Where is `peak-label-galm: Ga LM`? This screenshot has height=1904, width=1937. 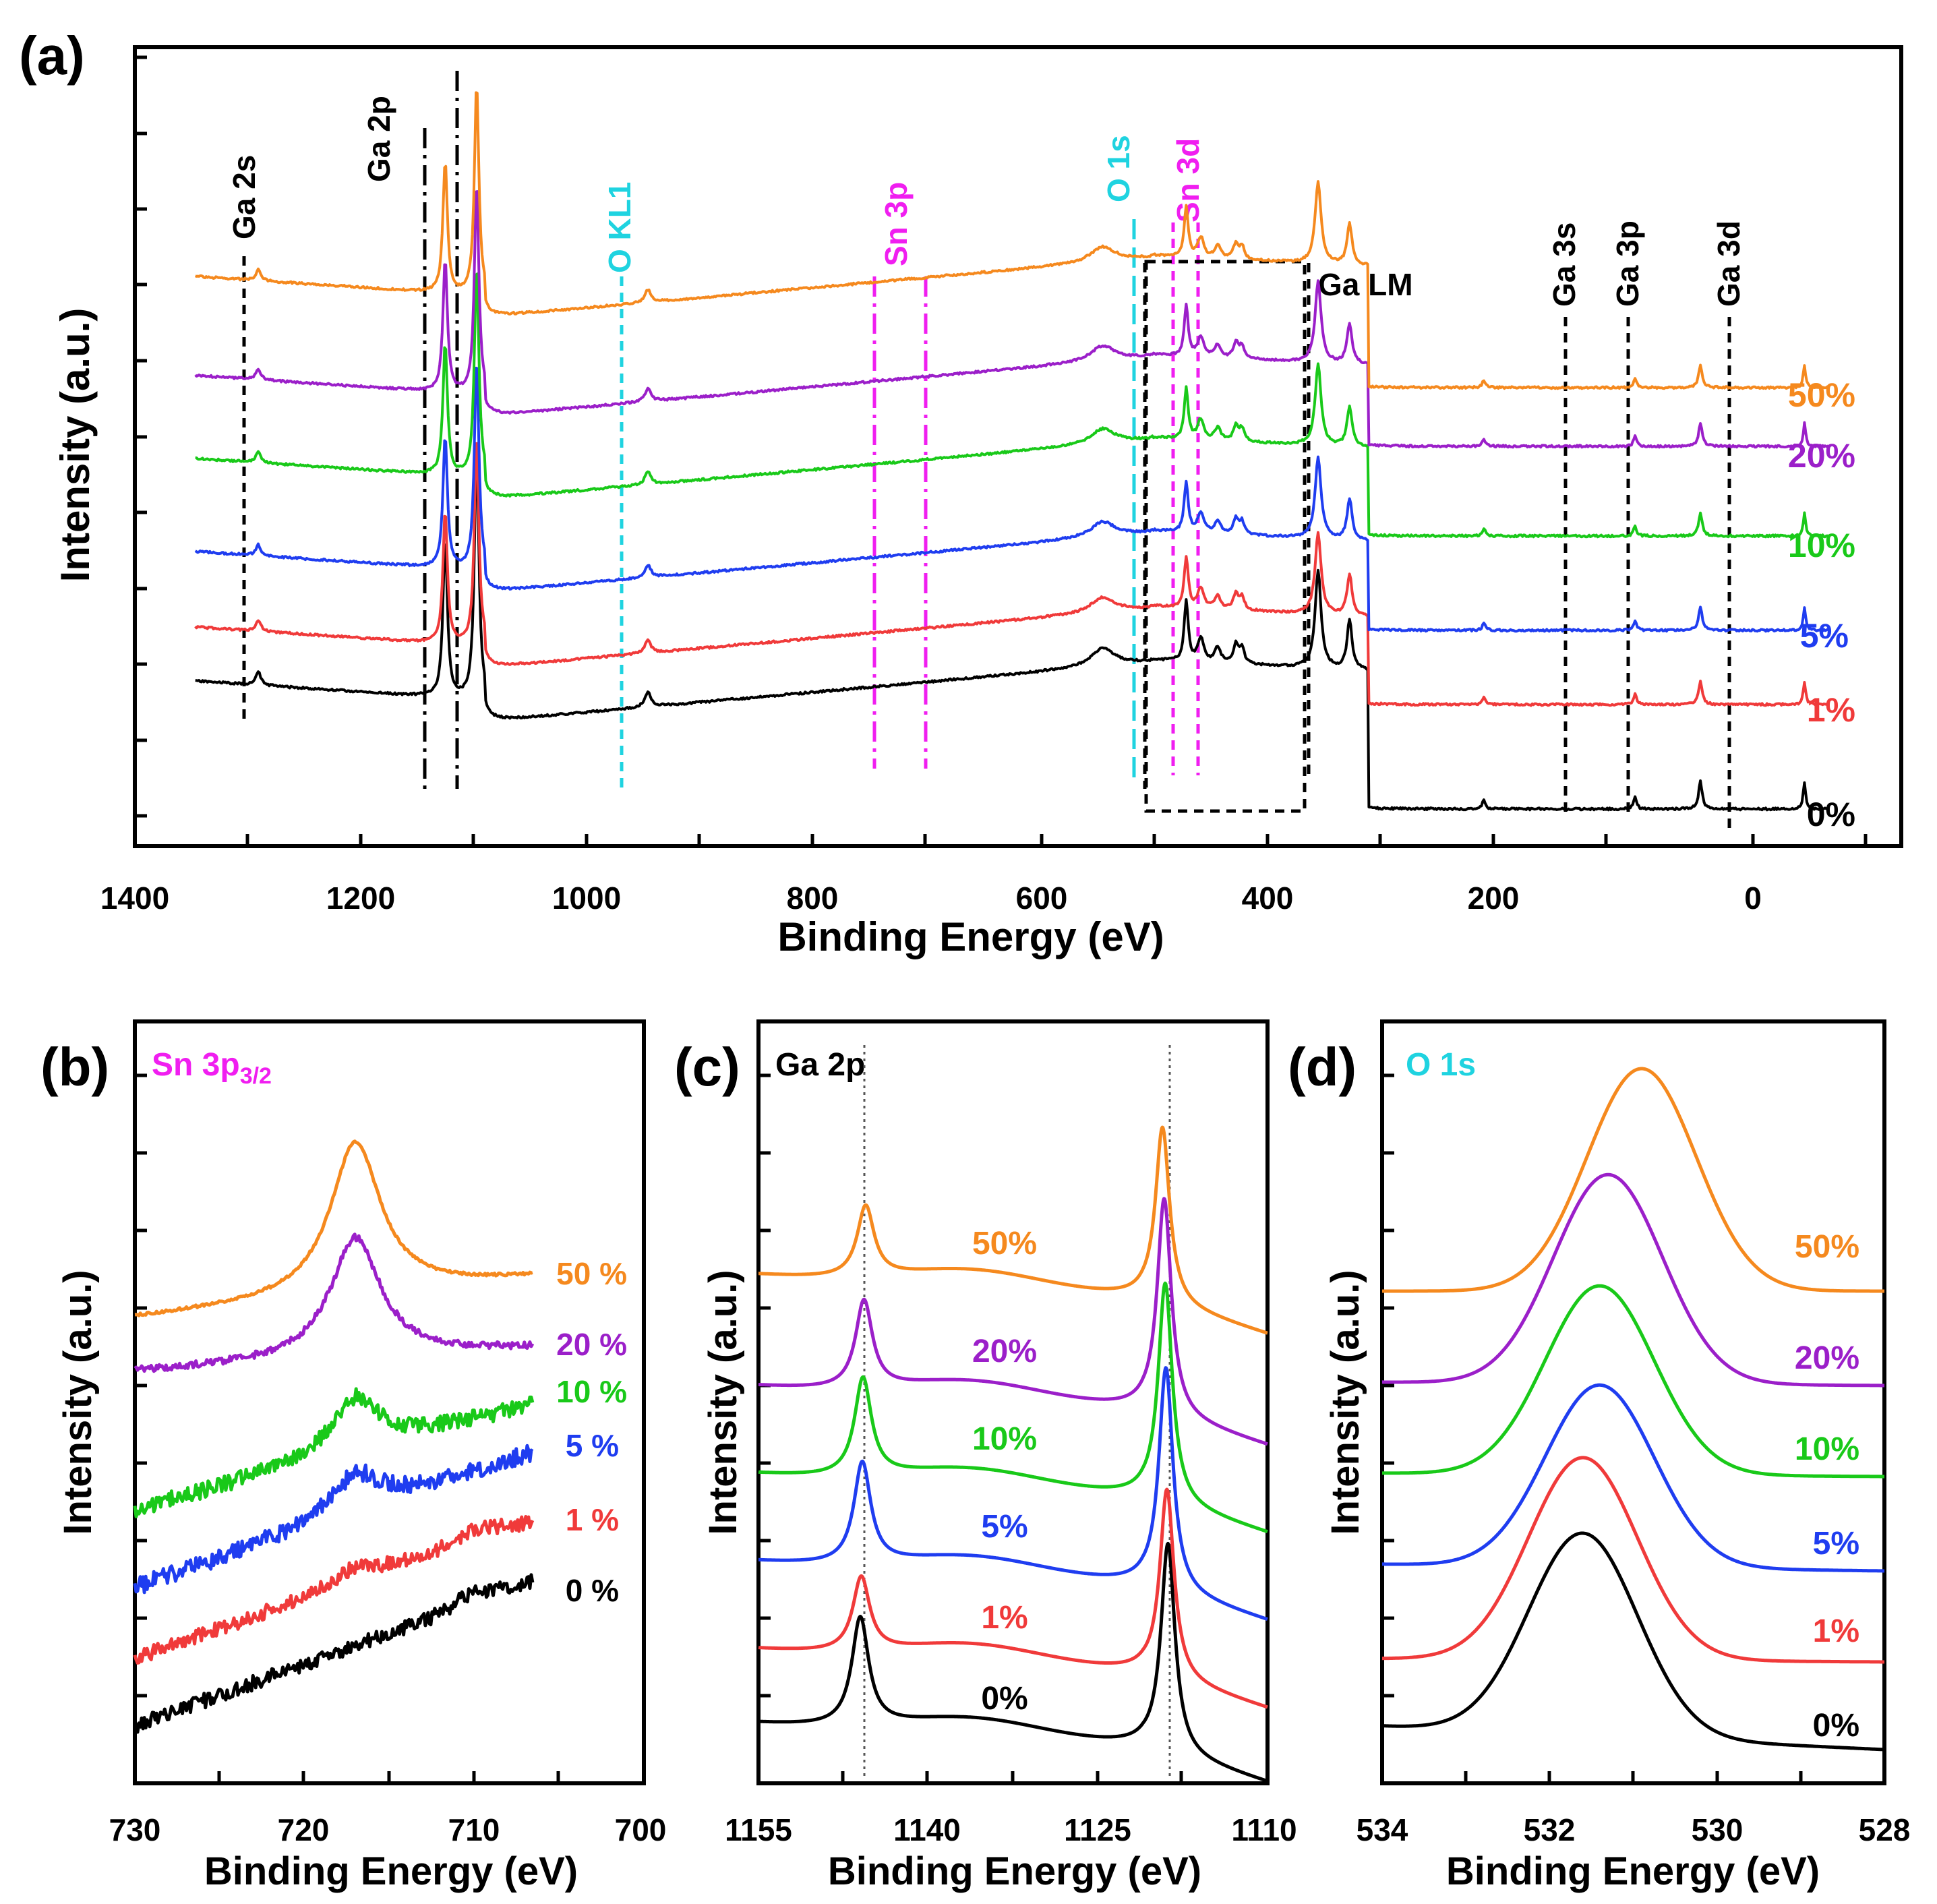
peak-label-galm: Ga LM is located at coordinates (1366, 284).